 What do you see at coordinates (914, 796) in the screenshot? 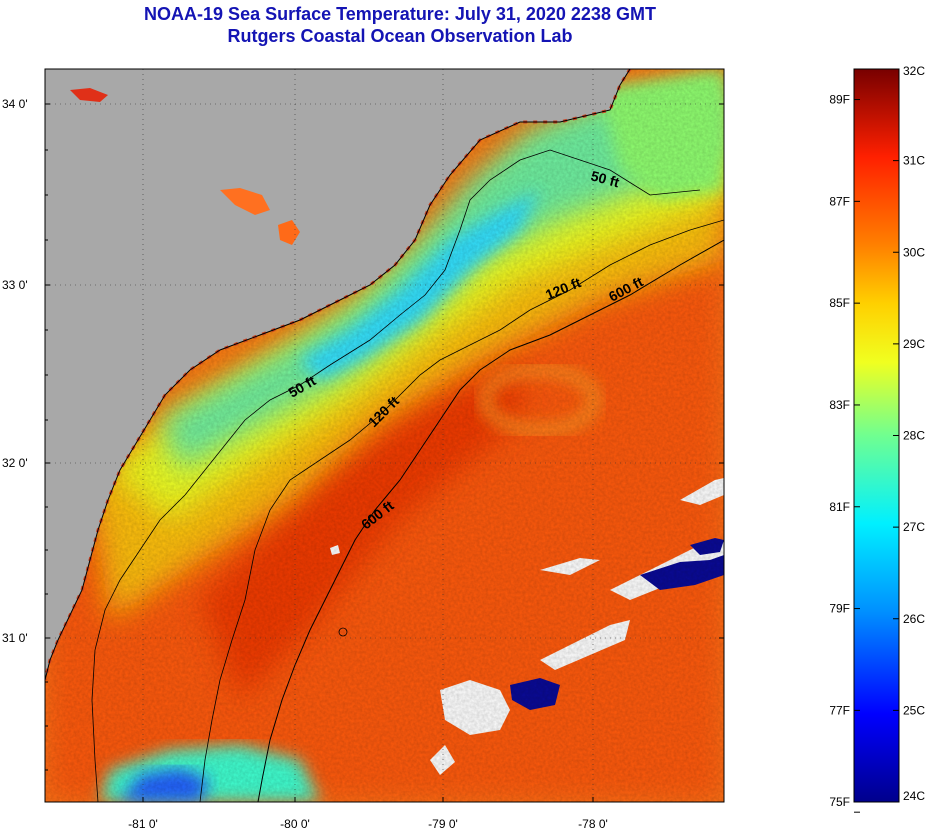
I see `colorbar-celsius-label: 24C` at bounding box center [914, 796].